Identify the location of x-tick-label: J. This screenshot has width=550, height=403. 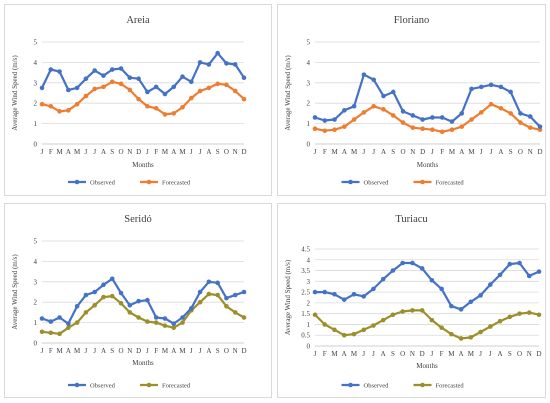
(42, 351).